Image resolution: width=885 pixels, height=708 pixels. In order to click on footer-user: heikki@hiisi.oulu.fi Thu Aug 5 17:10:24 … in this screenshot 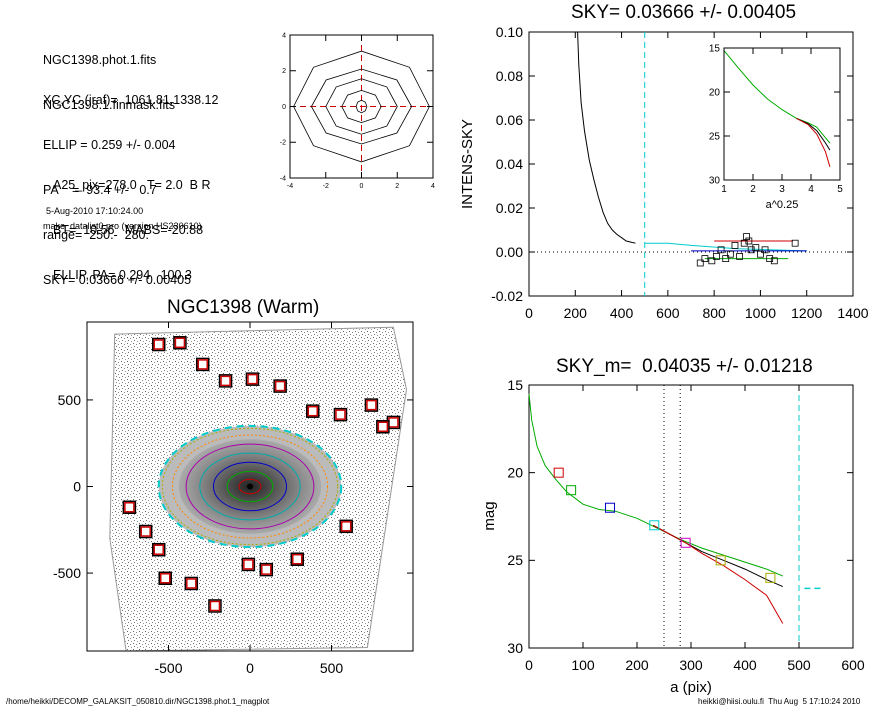, I will do `click(779, 701)`.